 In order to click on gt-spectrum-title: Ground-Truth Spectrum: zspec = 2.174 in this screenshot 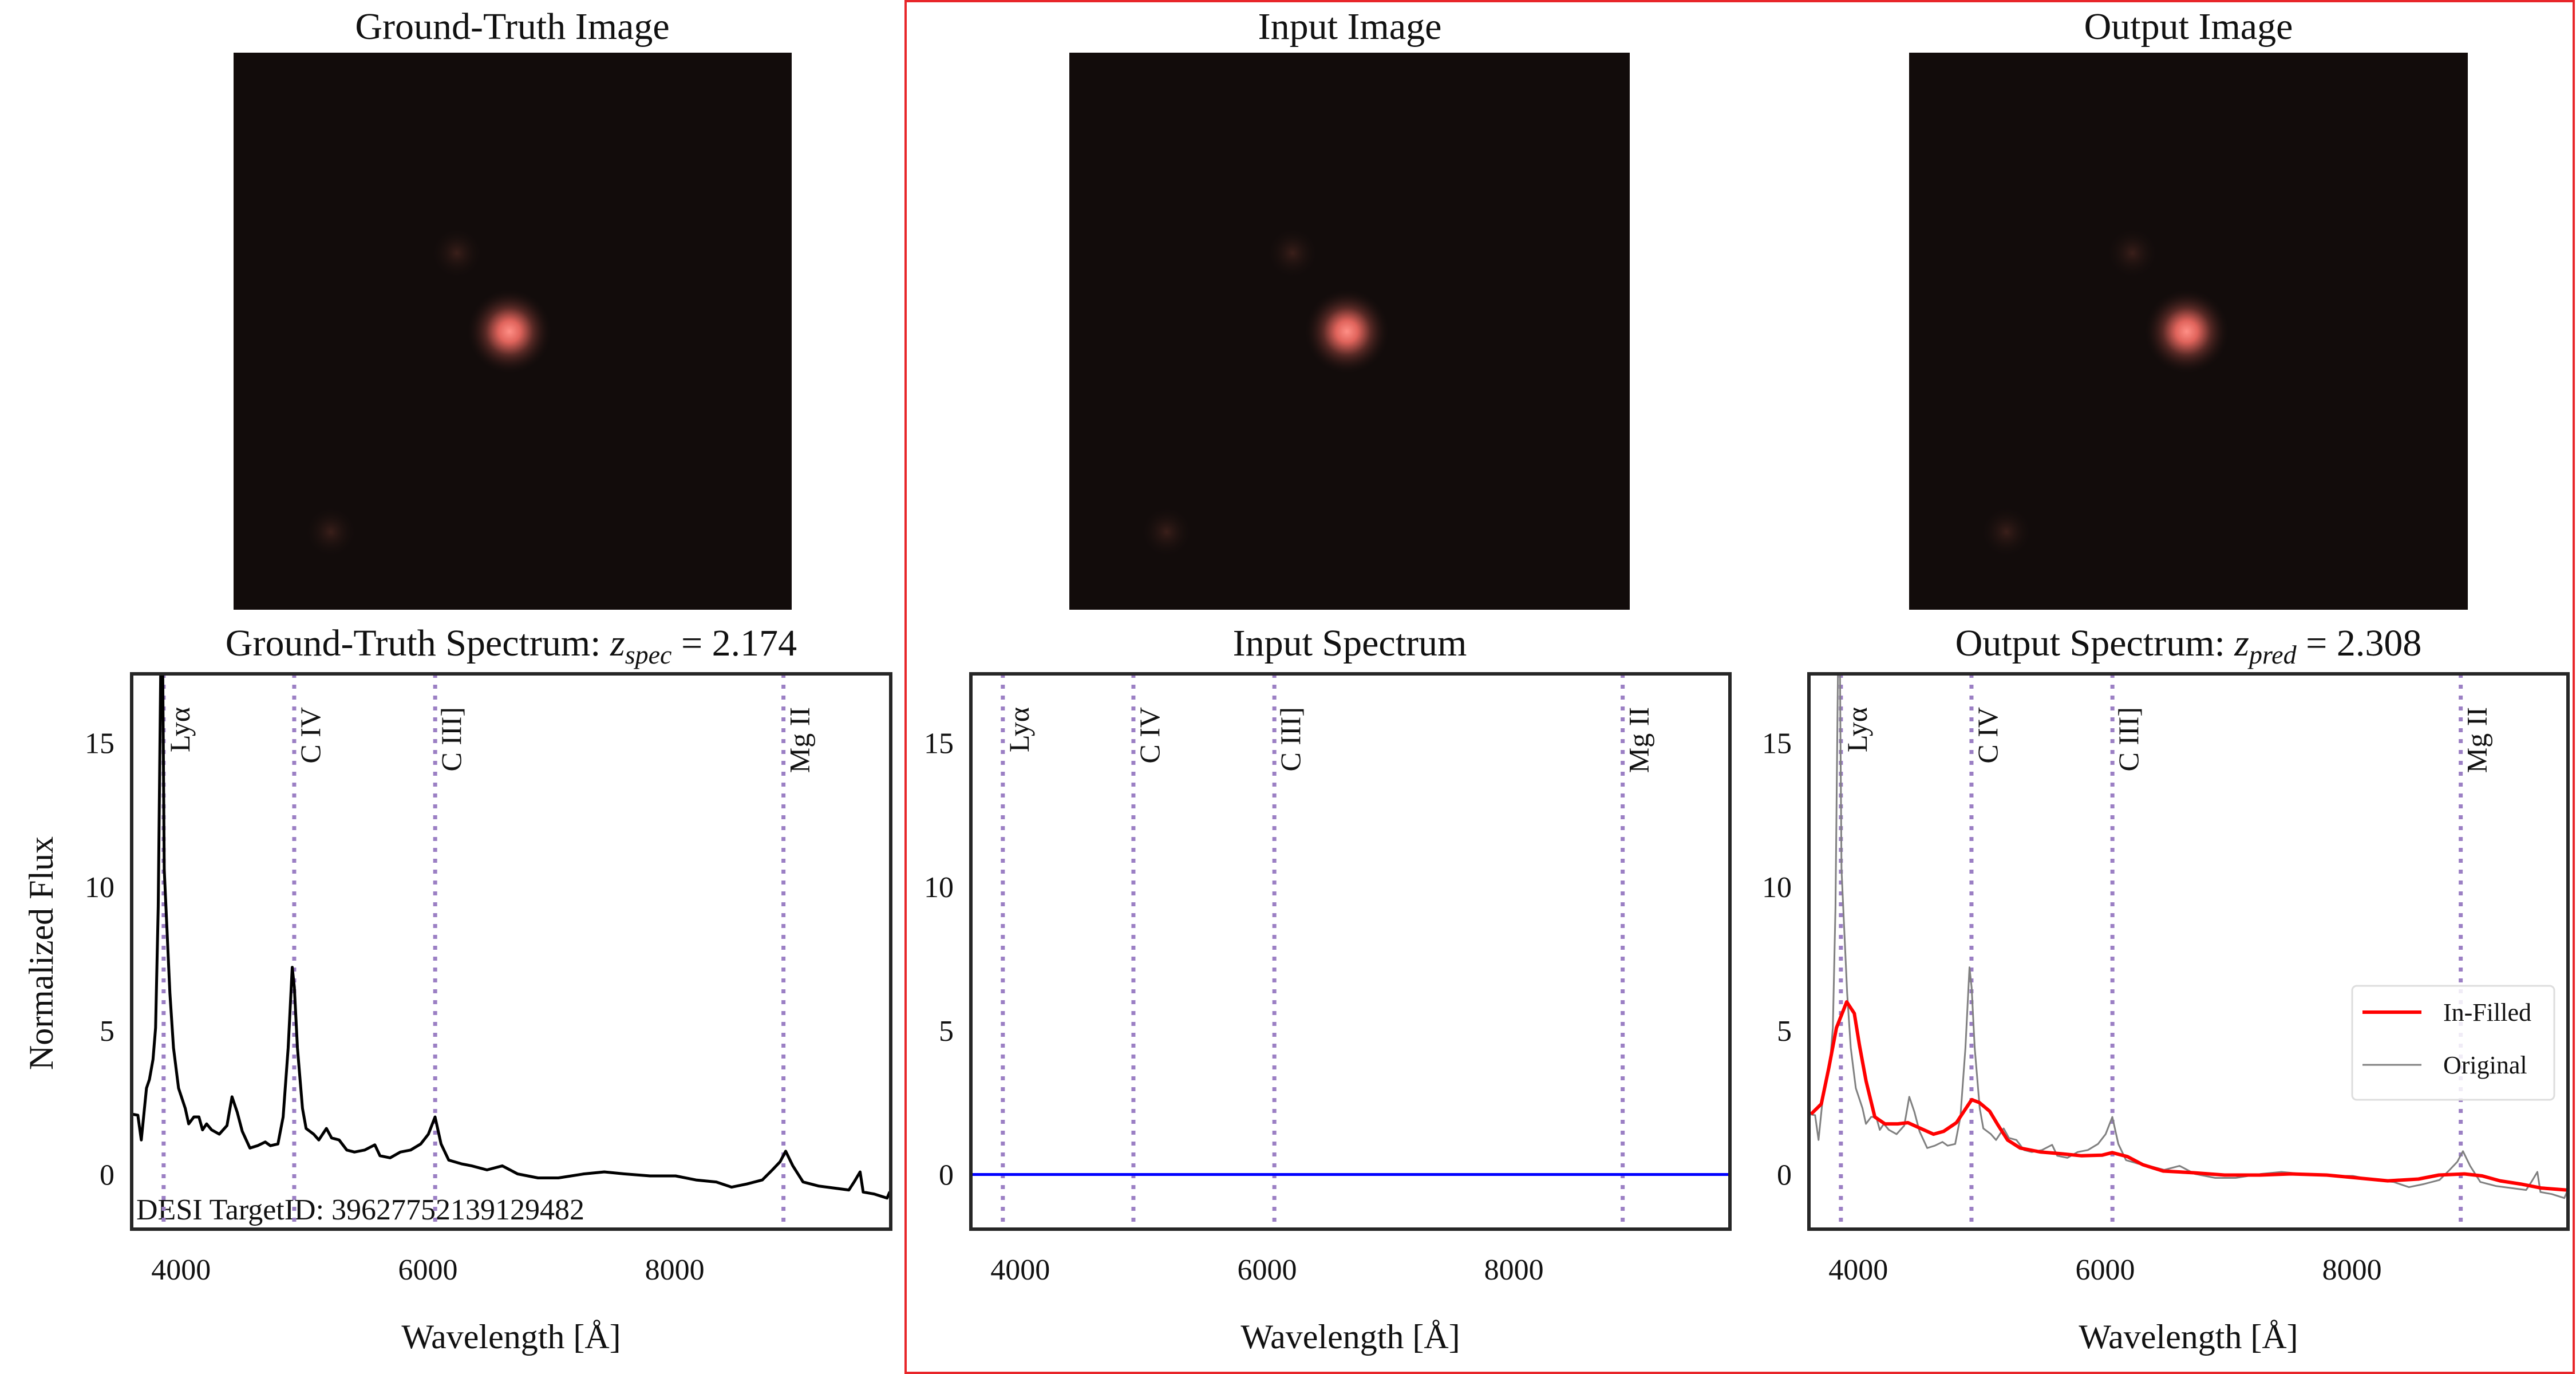, I will do `click(511, 645)`.